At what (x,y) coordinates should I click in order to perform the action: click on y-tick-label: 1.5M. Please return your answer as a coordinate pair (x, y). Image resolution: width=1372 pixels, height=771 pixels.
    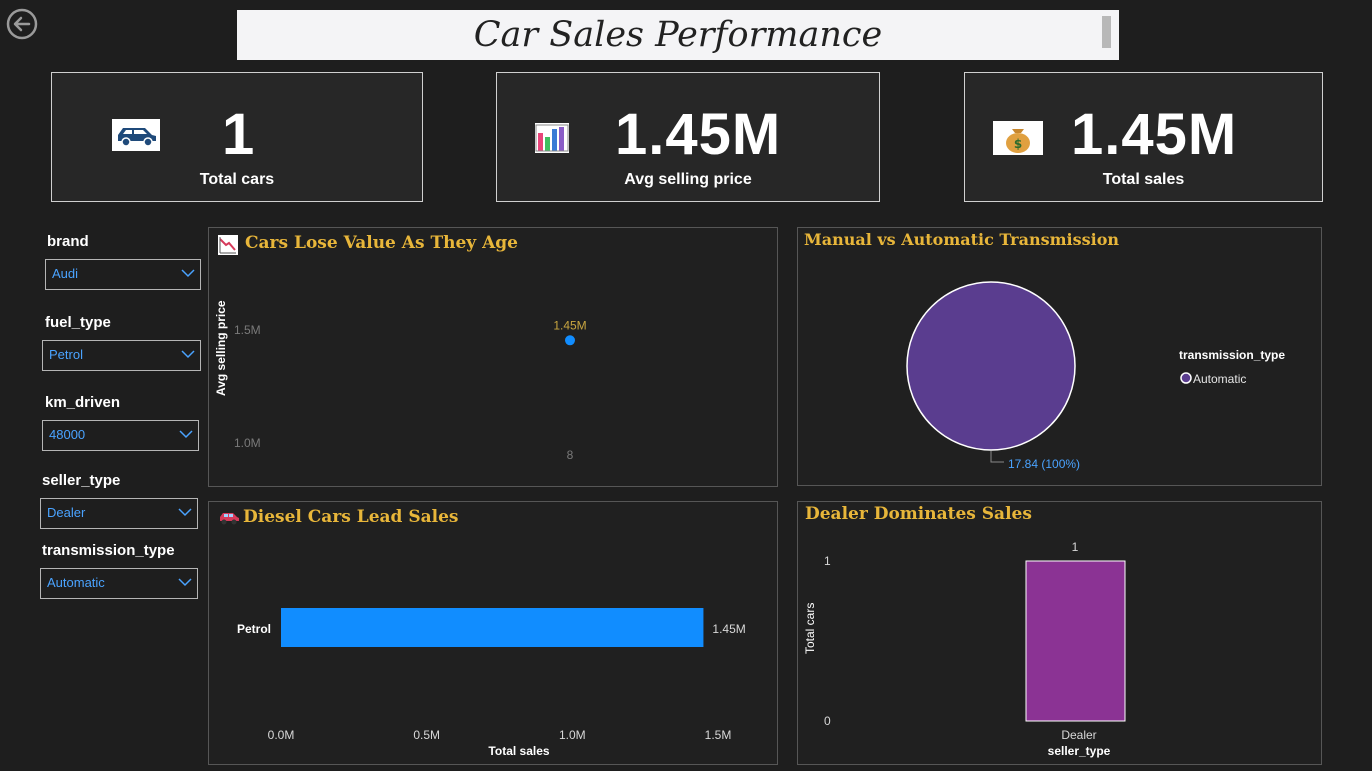
    Looking at the image, I should click on (247, 330).